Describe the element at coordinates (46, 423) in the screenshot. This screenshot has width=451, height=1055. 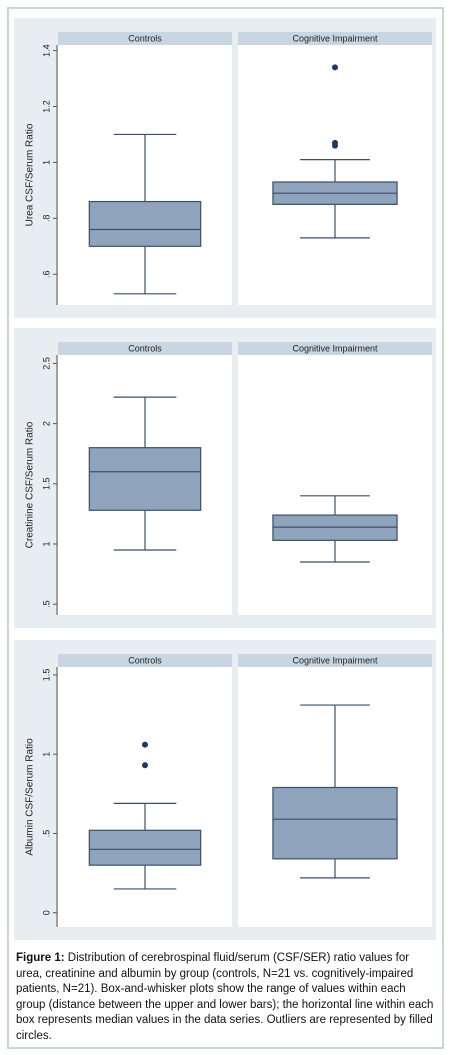
I see `y-tick-label: 2` at that location.